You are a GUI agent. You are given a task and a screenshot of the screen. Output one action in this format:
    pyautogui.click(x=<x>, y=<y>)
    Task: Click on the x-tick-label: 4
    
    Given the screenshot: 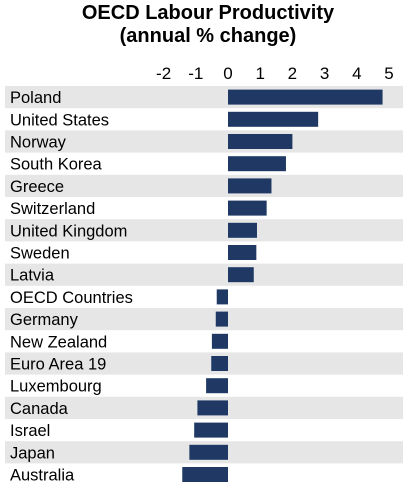 What is the action you would take?
    pyautogui.click(x=356, y=73)
    